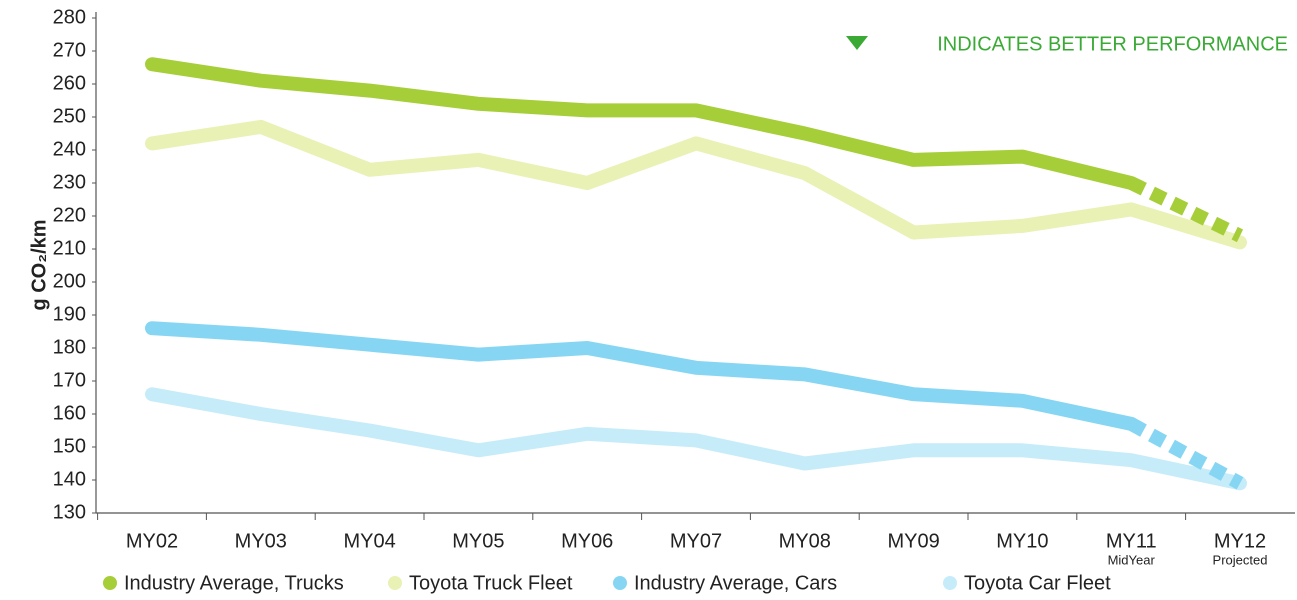 This screenshot has height=600, width=1297. I want to click on x-tick-label: MY09, so click(913, 541).